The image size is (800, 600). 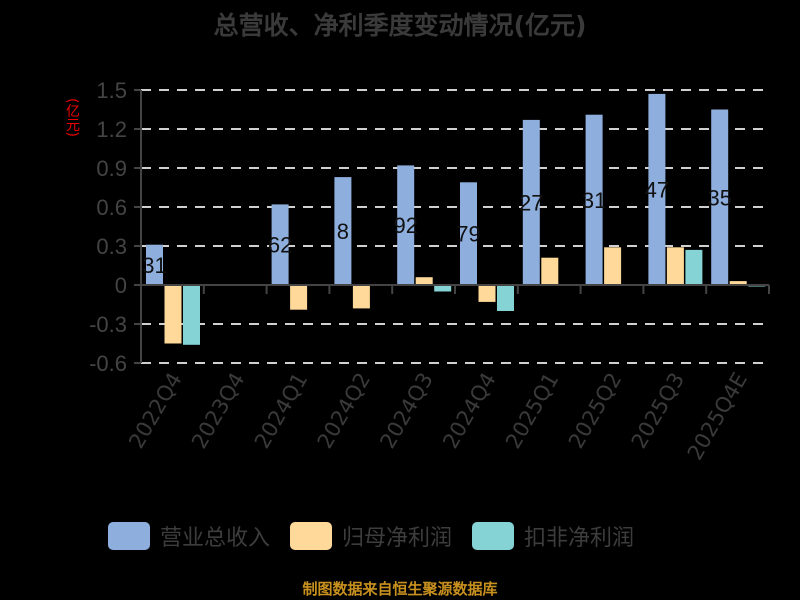 I want to click on x-tick-label: 2025Q2, so click(x=595, y=411).